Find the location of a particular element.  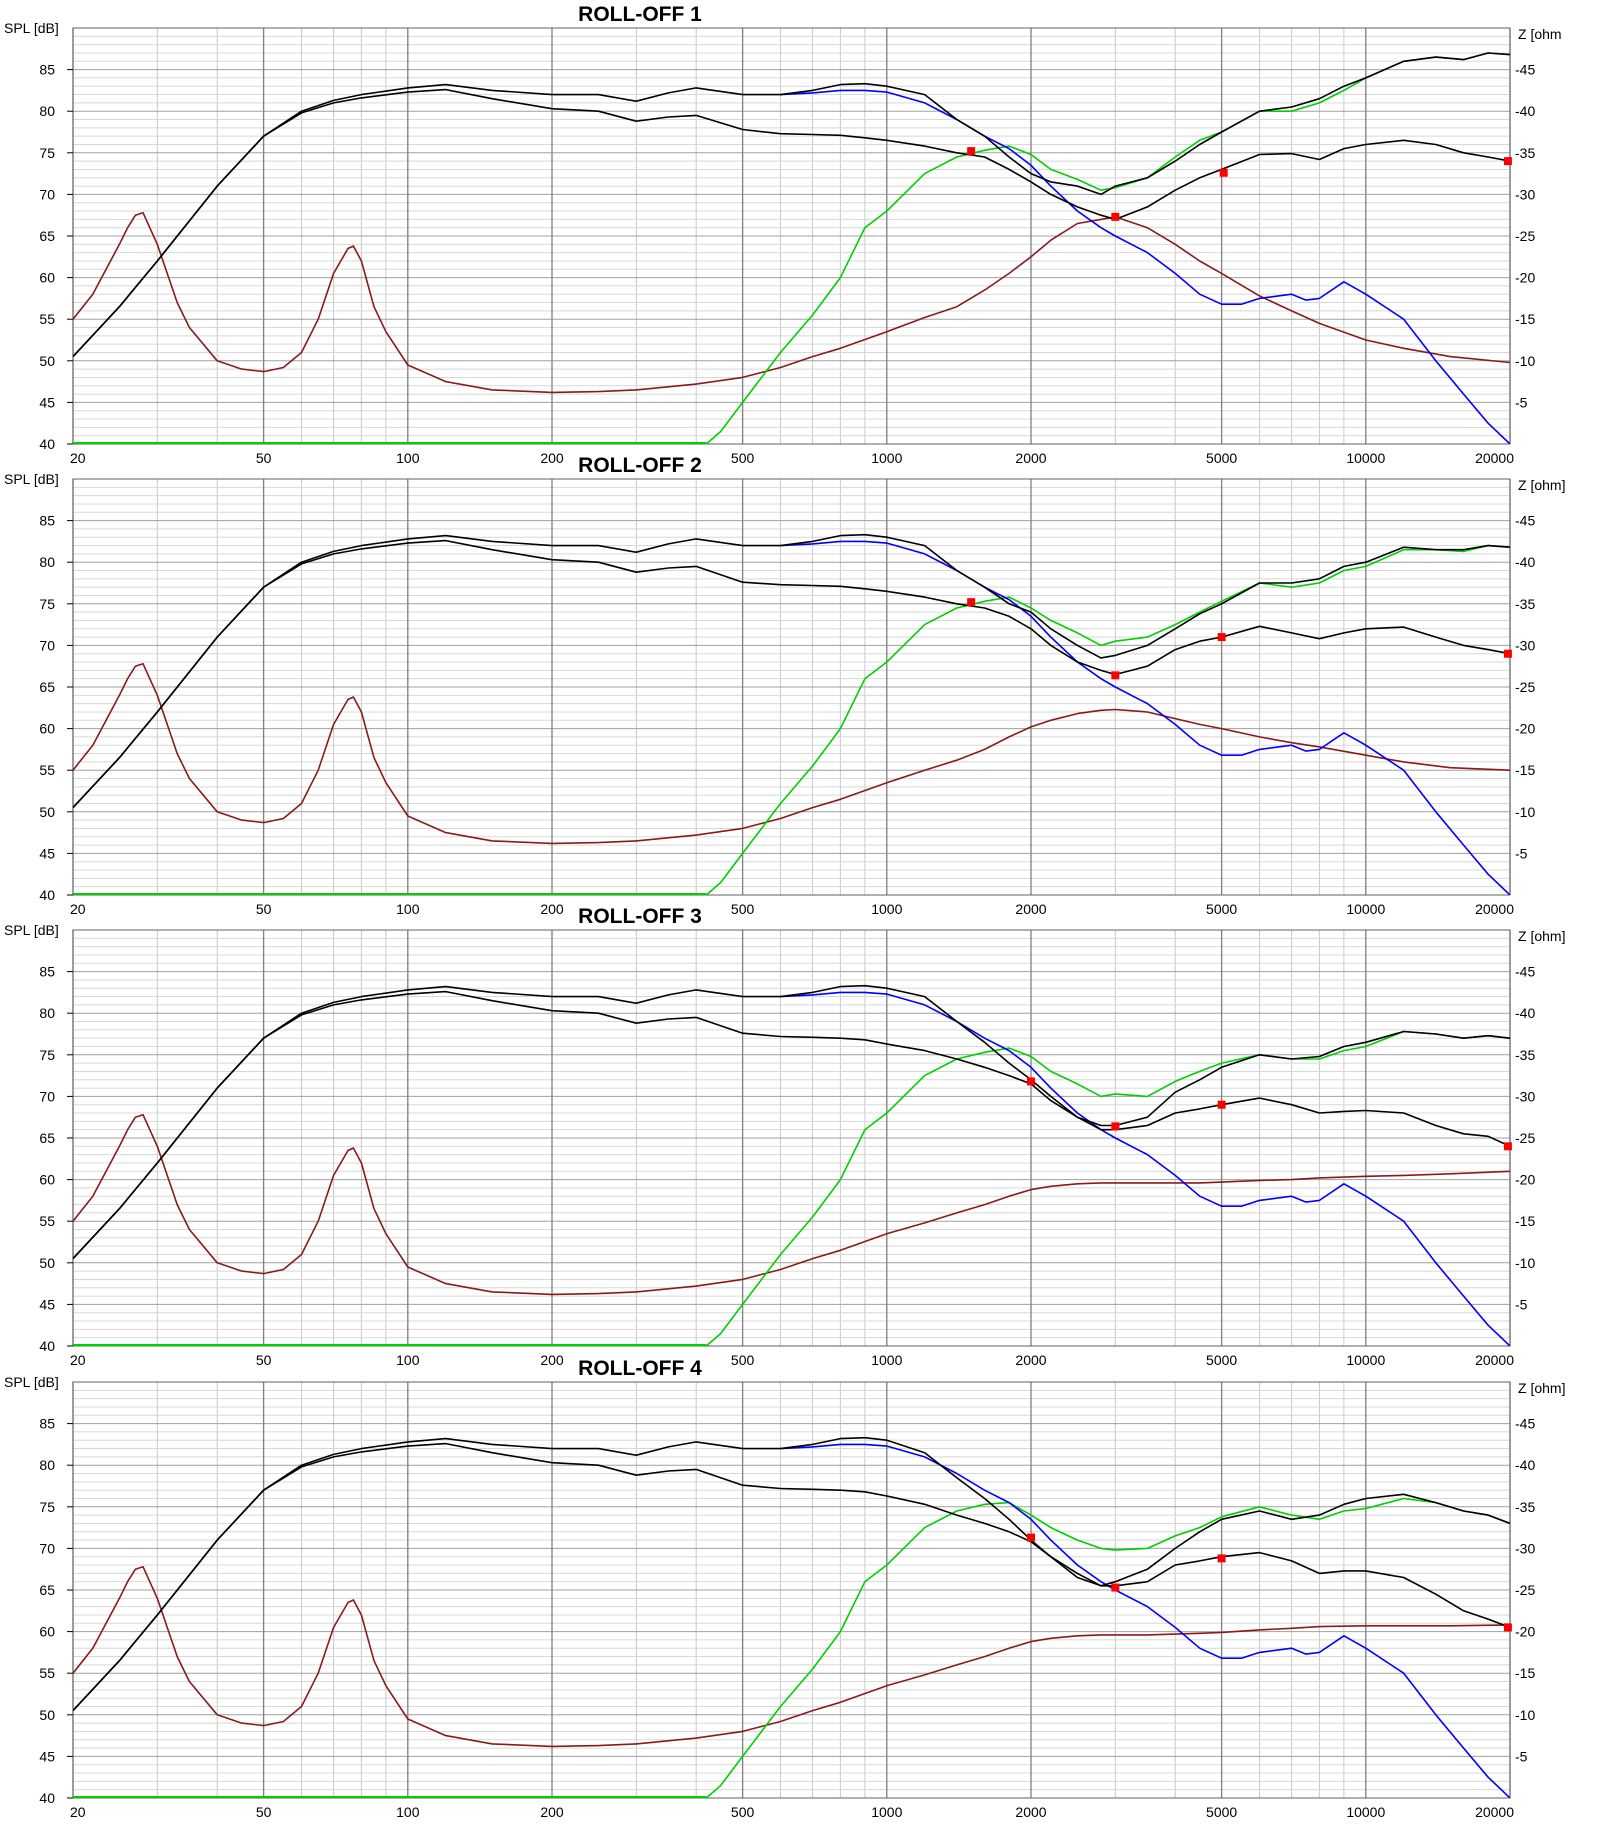

y-tick-label: 80 is located at coordinates (47, 1465).